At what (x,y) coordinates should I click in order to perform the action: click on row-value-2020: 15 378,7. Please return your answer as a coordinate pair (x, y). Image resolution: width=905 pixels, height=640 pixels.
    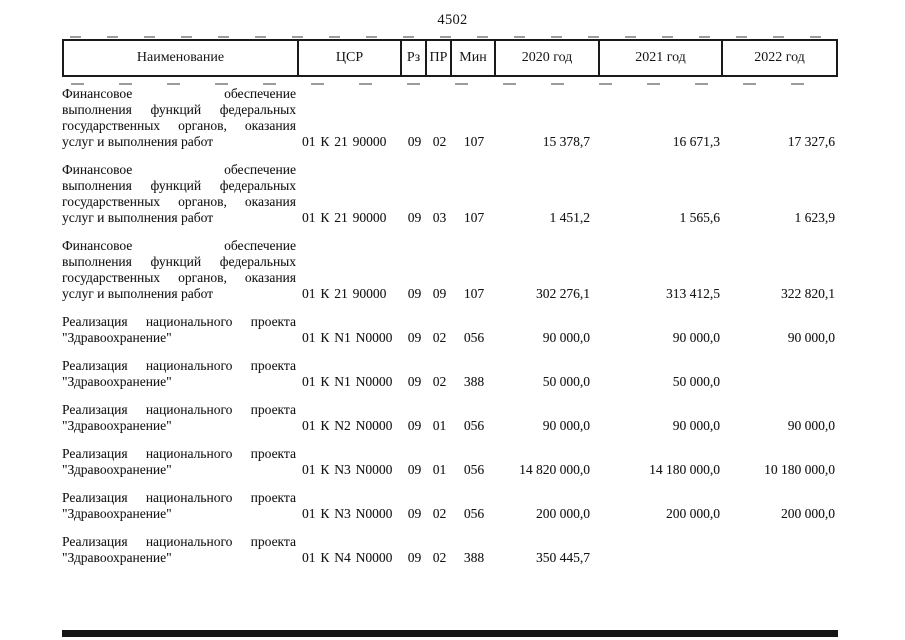
    Looking at the image, I should click on (566, 141).